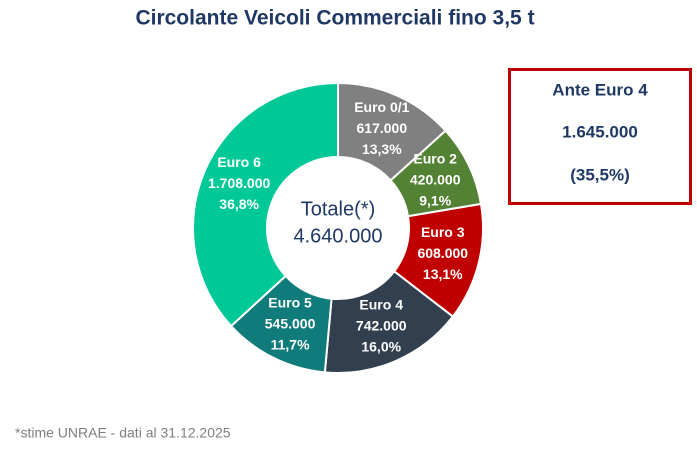  What do you see at coordinates (381, 326) in the screenshot?
I see `slice-value-label: 742.000` at bounding box center [381, 326].